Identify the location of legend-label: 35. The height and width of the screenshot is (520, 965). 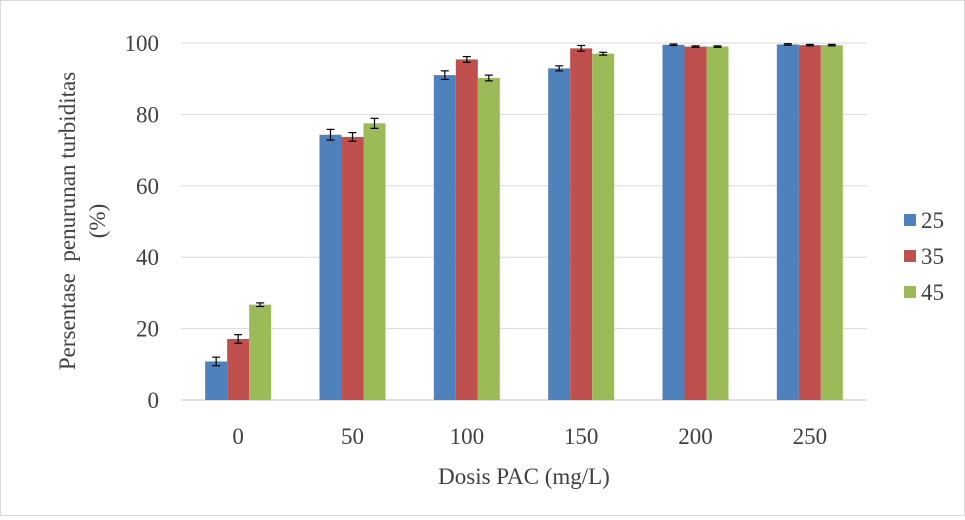
(932, 256).